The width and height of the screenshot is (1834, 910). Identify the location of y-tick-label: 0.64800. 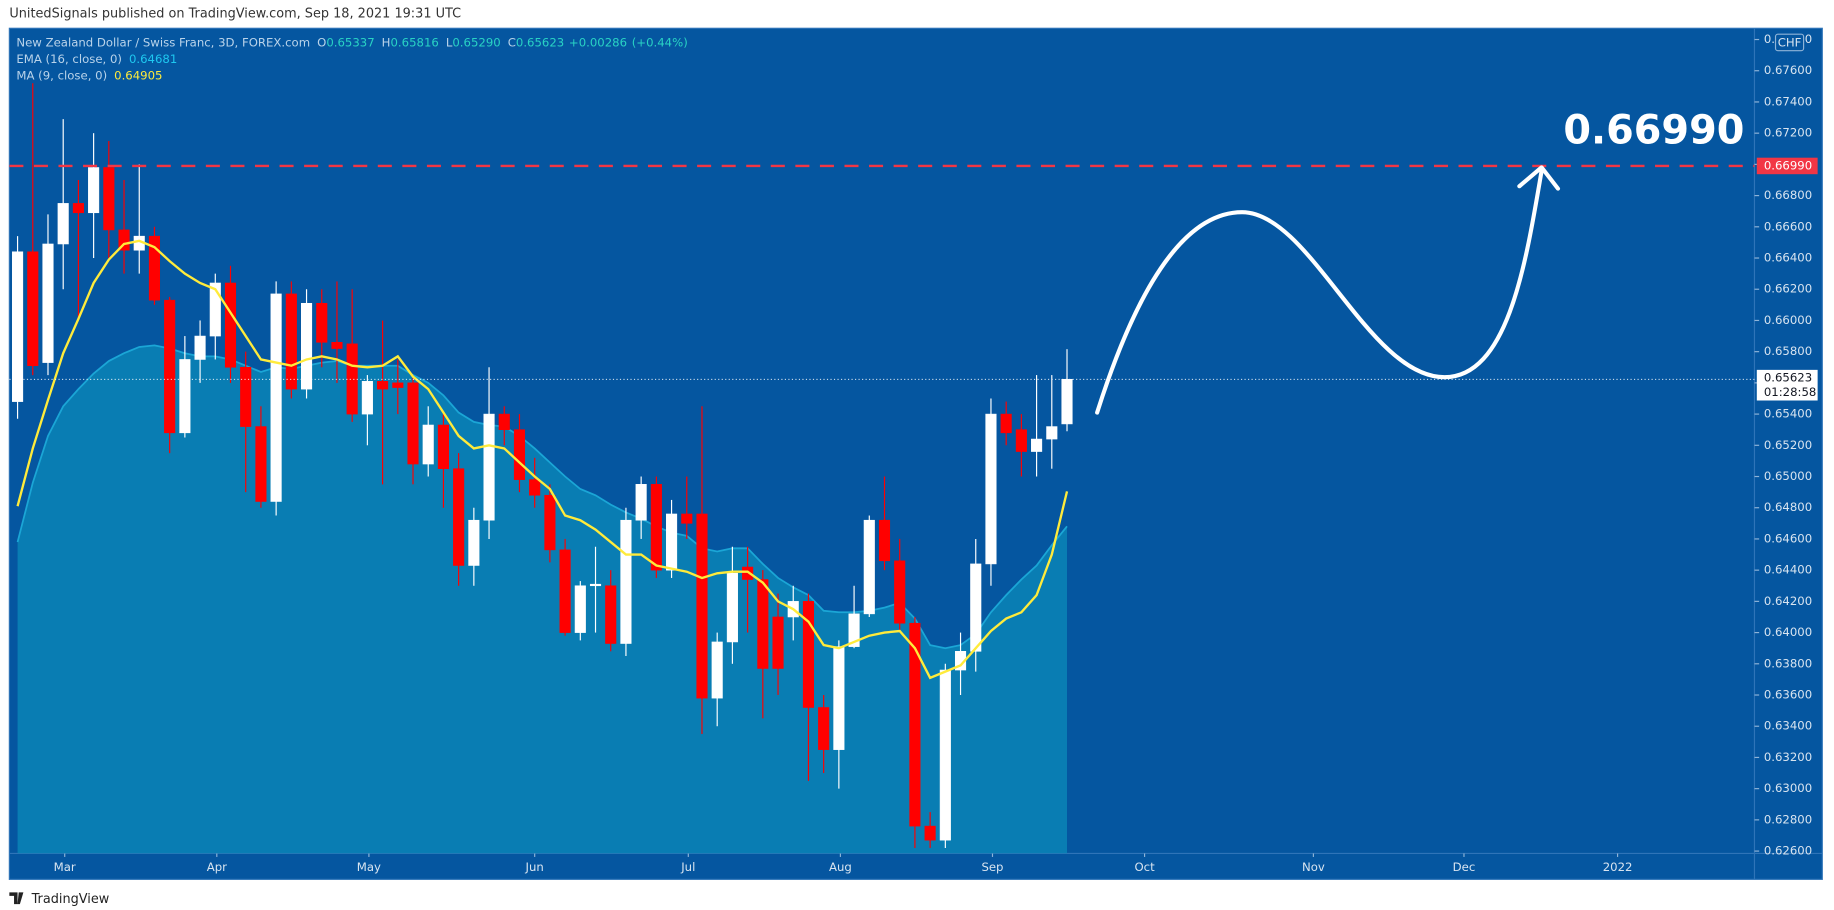
(1788, 507).